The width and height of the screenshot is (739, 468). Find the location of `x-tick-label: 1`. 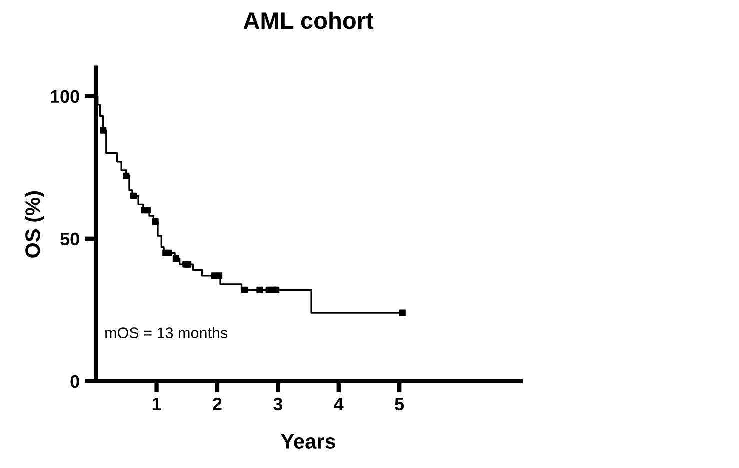

x-tick-label: 1 is located at coordinates (157, 404).